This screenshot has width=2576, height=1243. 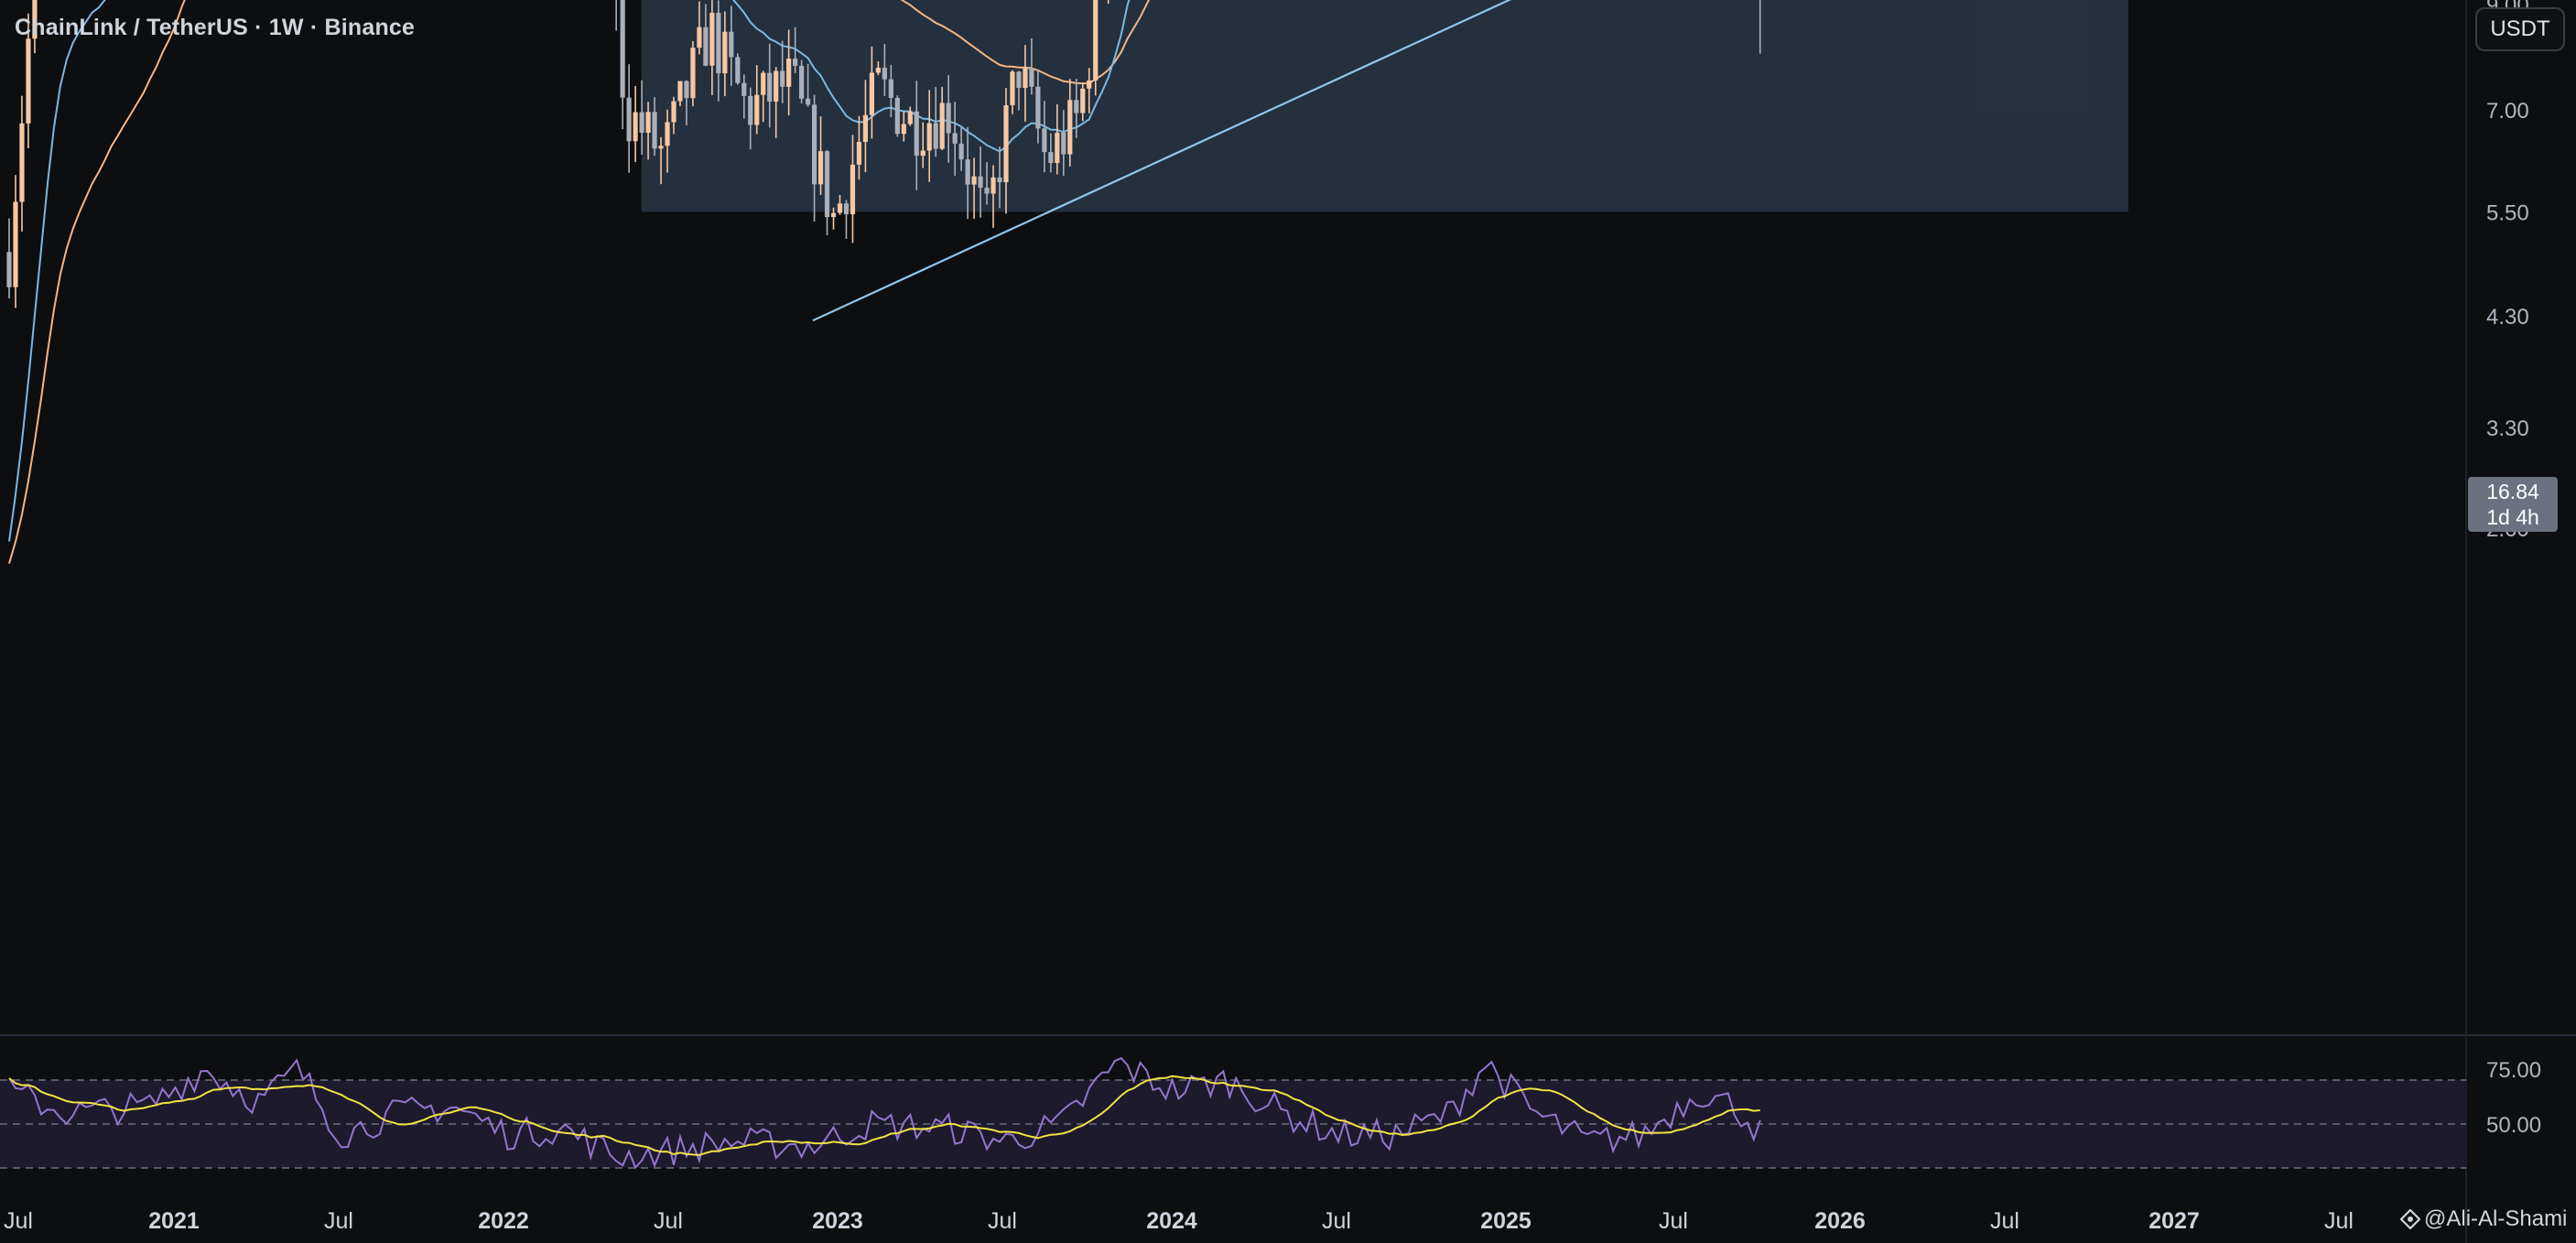 I want to click on time-axis-label: 2021, so click(x=174, y=1221).